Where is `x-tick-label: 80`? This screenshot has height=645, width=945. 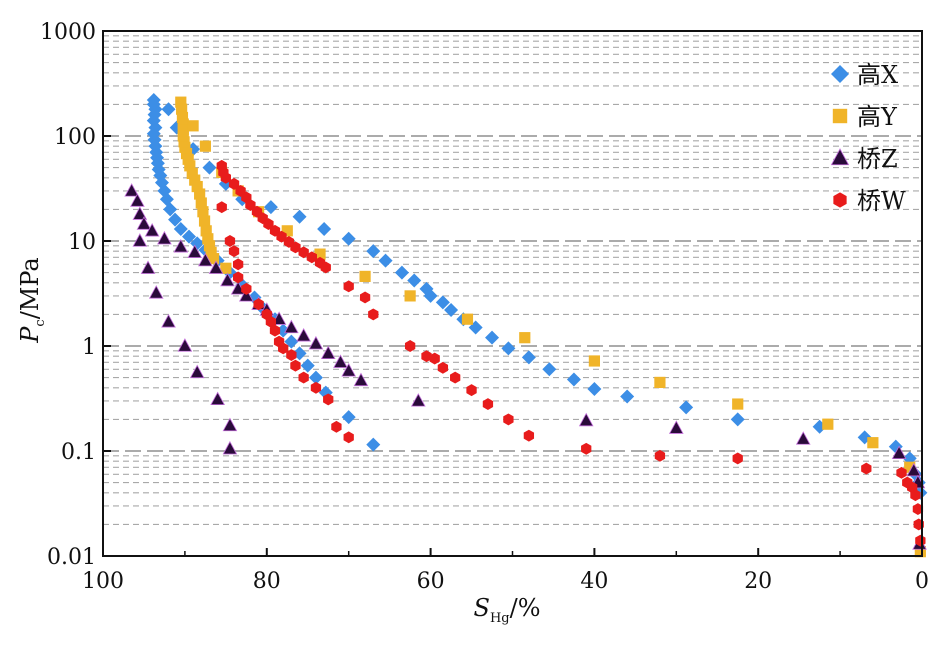
x-tick-label: 80 is located at coordinates (267, 581).